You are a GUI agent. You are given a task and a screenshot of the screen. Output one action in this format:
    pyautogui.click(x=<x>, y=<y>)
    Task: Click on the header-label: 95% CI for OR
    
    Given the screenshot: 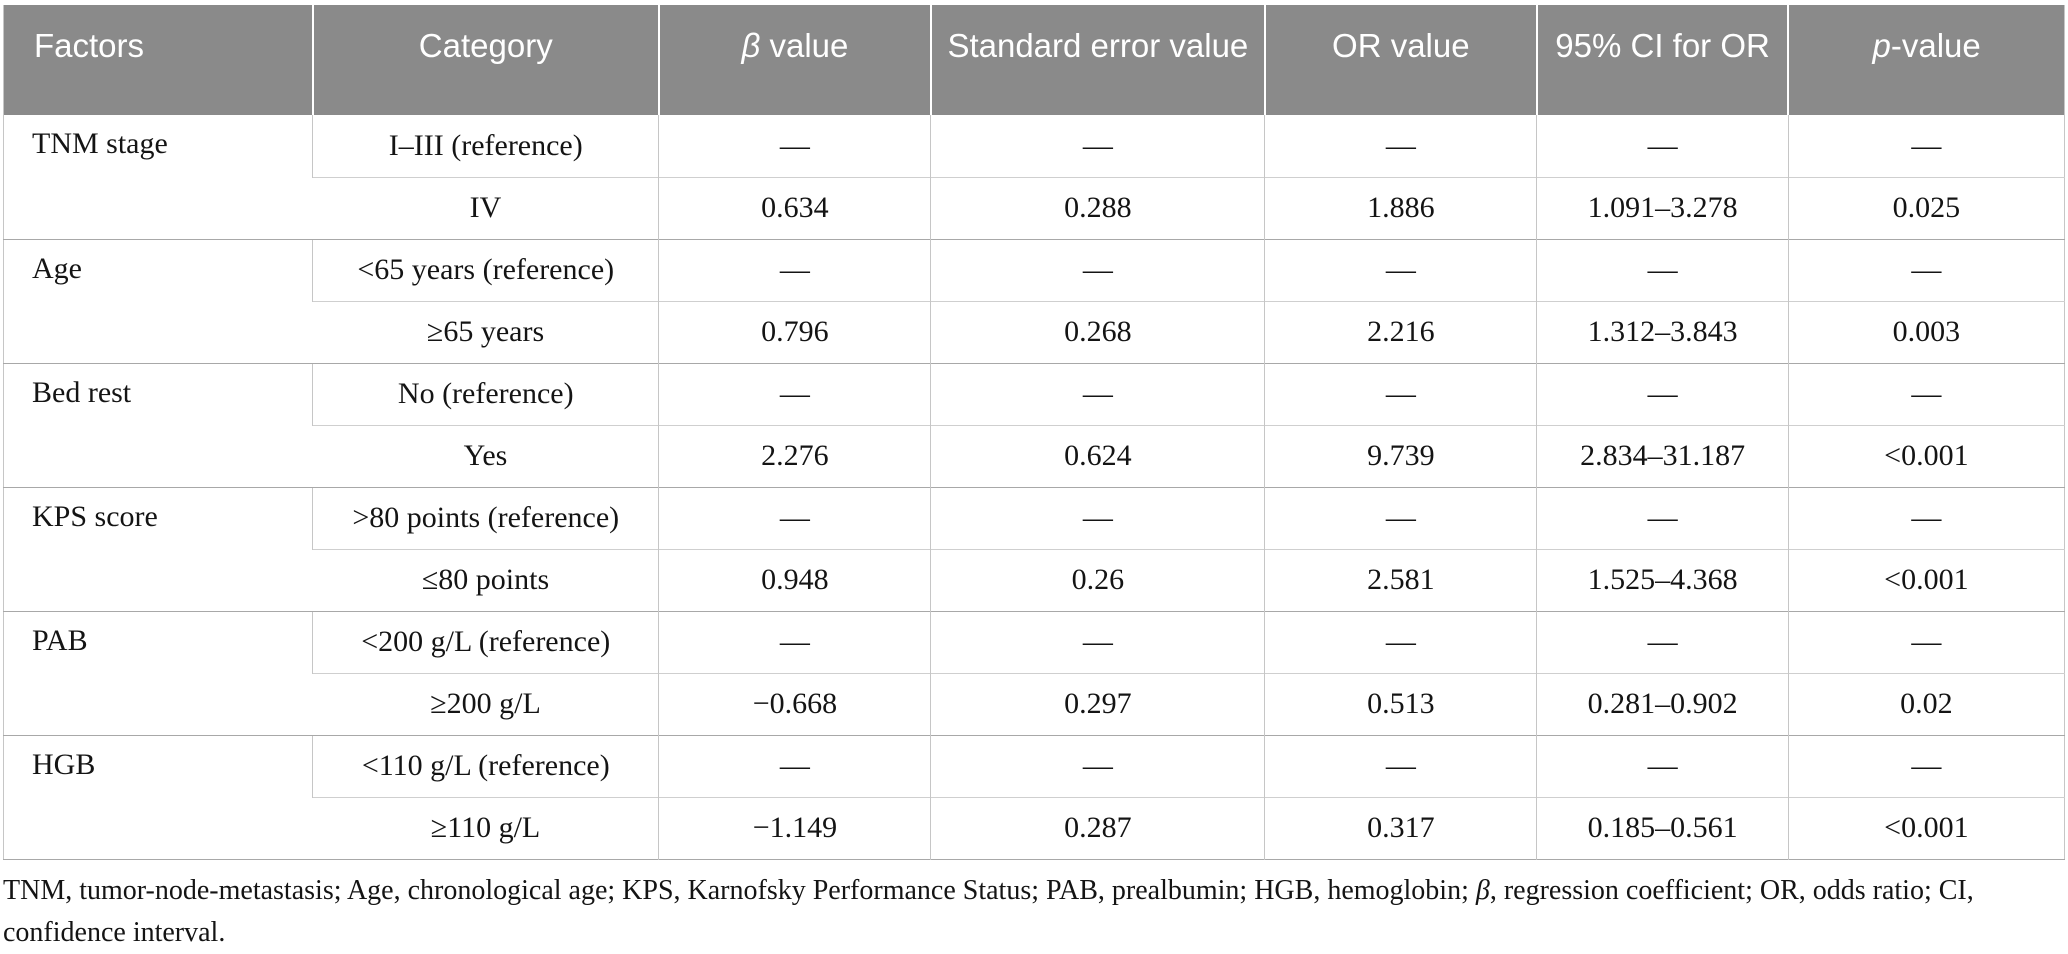 What is the action you would take?
    pyautogui.click(x=1662, y=45)
    